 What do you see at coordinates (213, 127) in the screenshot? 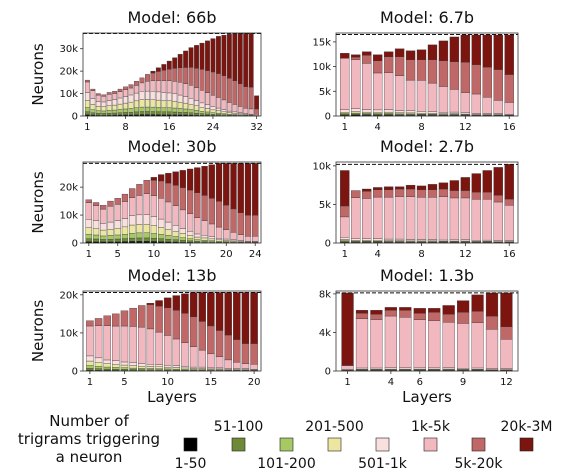
I see `x-tick-label: 24` at bounding box center [213, 127].